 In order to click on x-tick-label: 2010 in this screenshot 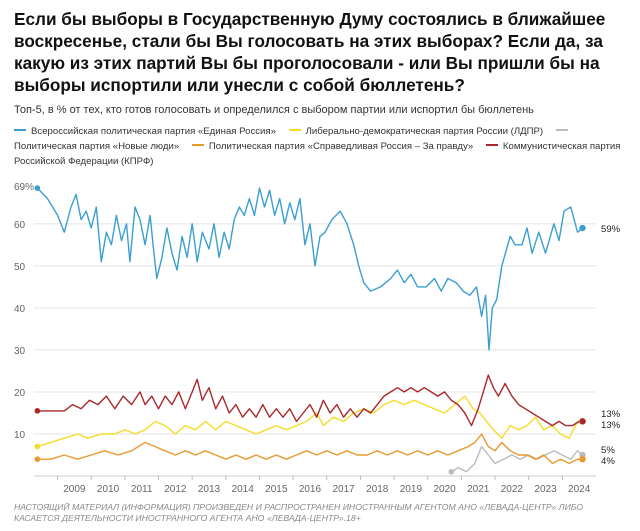, I will do `click(108, 489)`.